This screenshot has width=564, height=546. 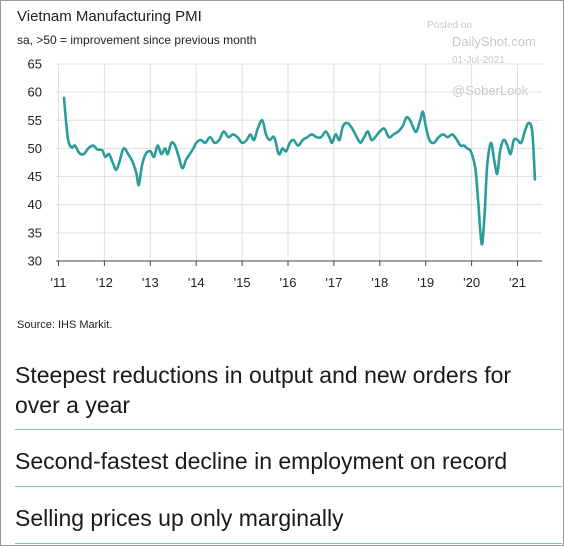 I want to click on y-tick-label: 65, so click(x=35, y=64).